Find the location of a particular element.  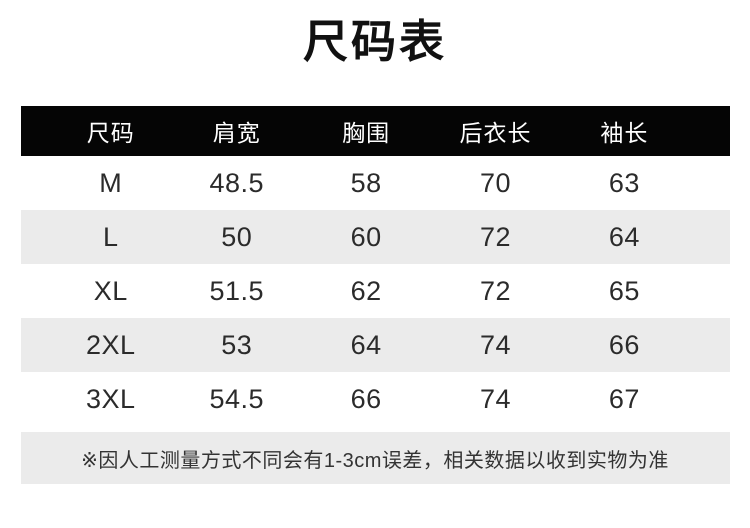

cell-shoulder: 50 is located at coordinates (236, 237).